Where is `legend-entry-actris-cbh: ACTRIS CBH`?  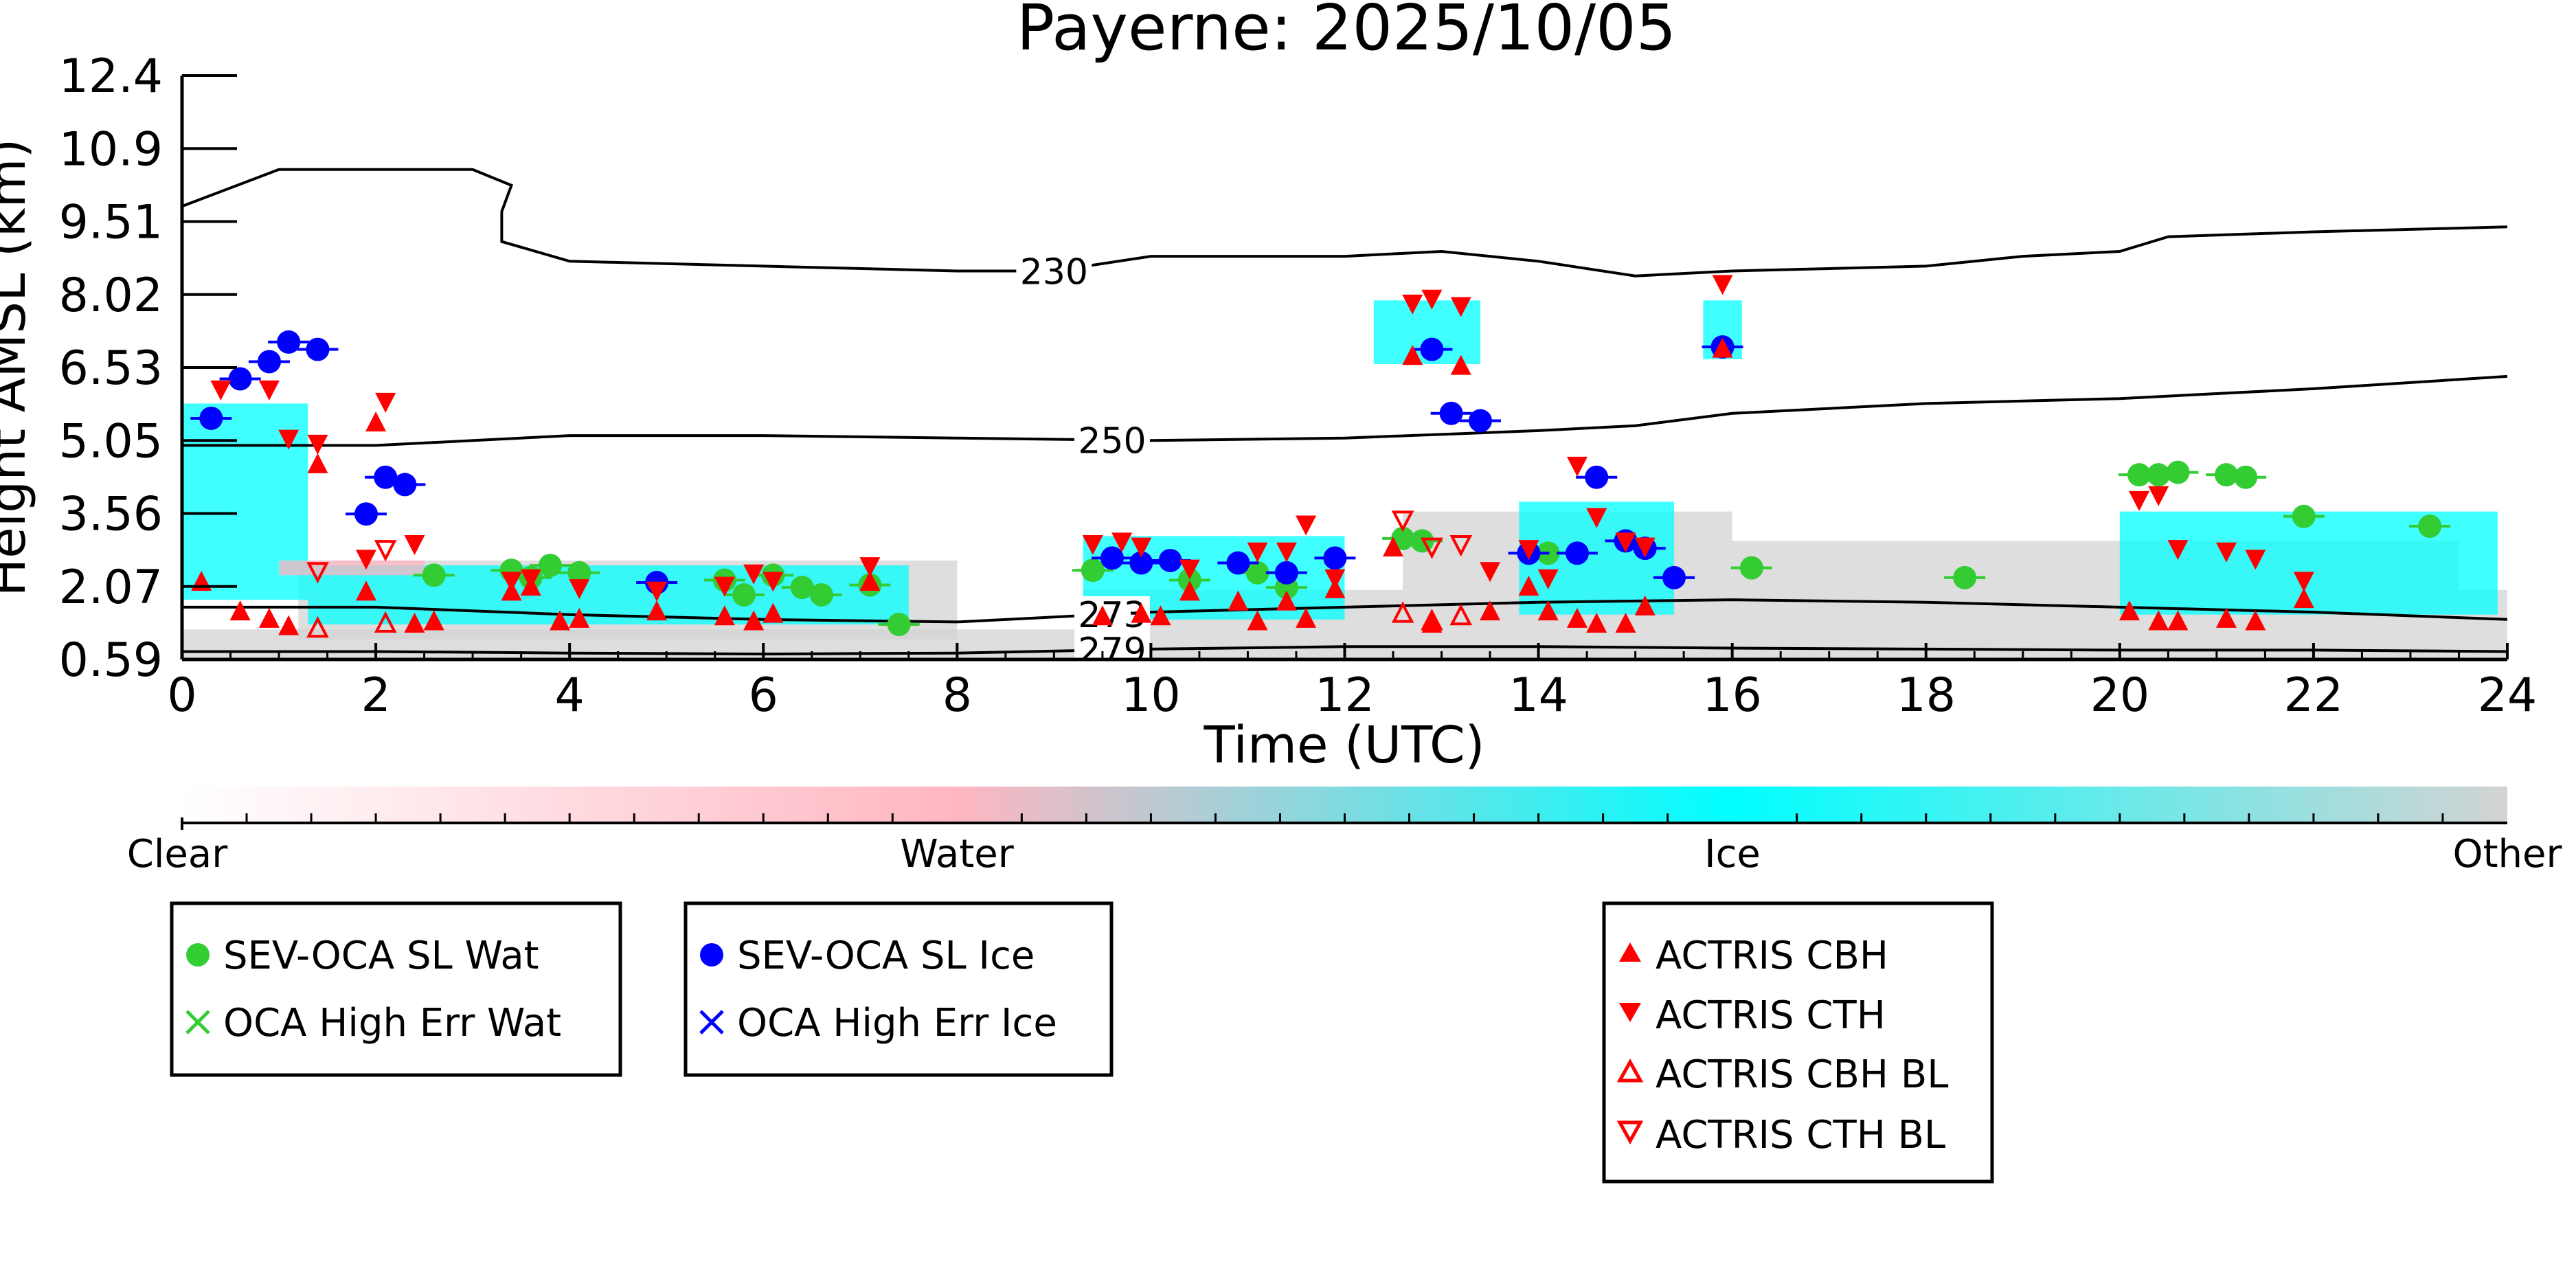
legend-entry-actris-cbh: ACTRIS CBH is located at coordinates (1753, 956).